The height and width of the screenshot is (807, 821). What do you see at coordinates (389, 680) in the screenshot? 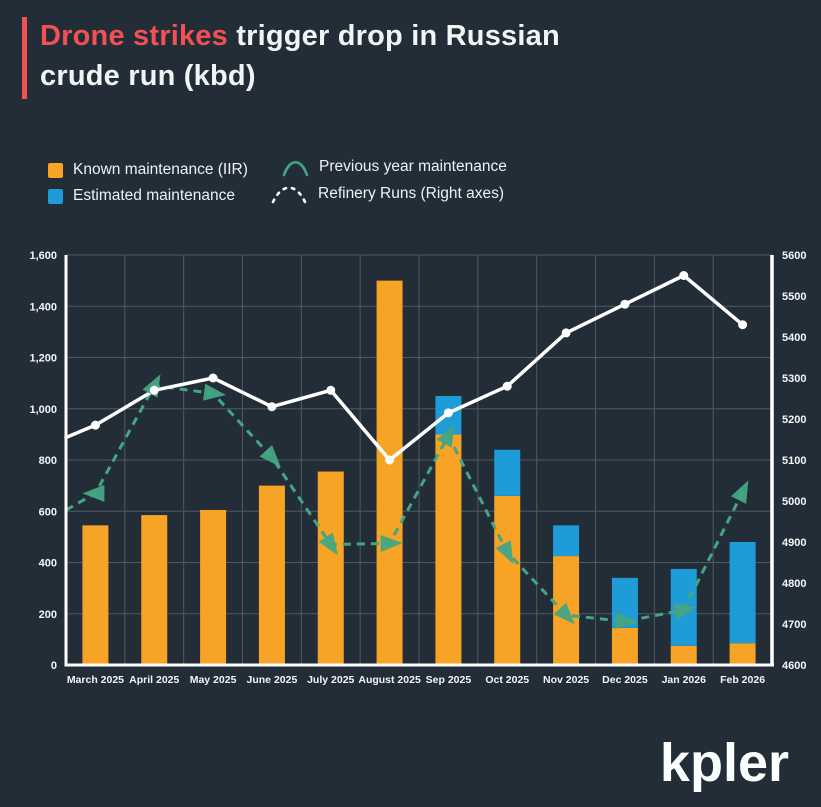
I see `x-axis-month-label: August 2025` at bounding box center [389, 680].